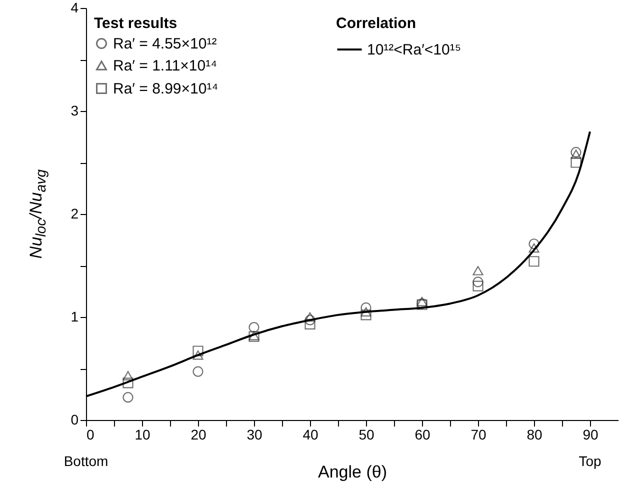 The width and height of the screenshot is (635, 496). Describe the element at coordinates (366, 434) in the screenshot. I see `x-tick-label: 50` at that location.